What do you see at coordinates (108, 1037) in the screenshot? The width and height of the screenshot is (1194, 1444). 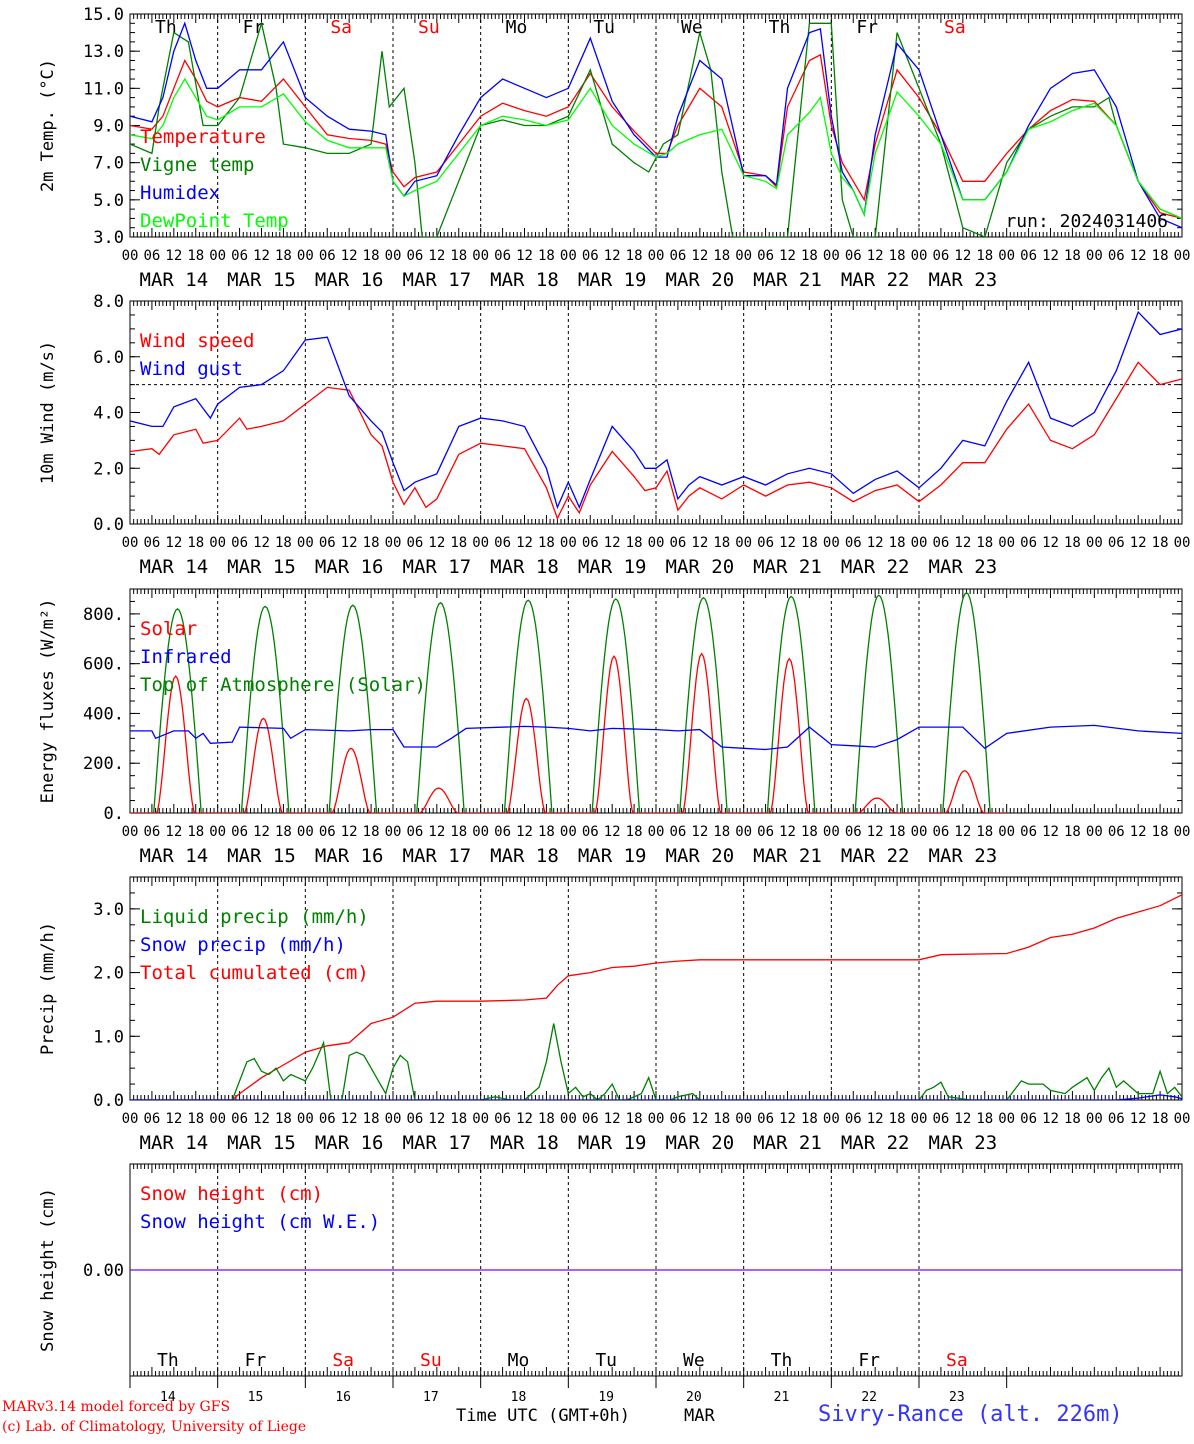 I see `y-tick-label: 1.0` at bounding box center [108, 1037].